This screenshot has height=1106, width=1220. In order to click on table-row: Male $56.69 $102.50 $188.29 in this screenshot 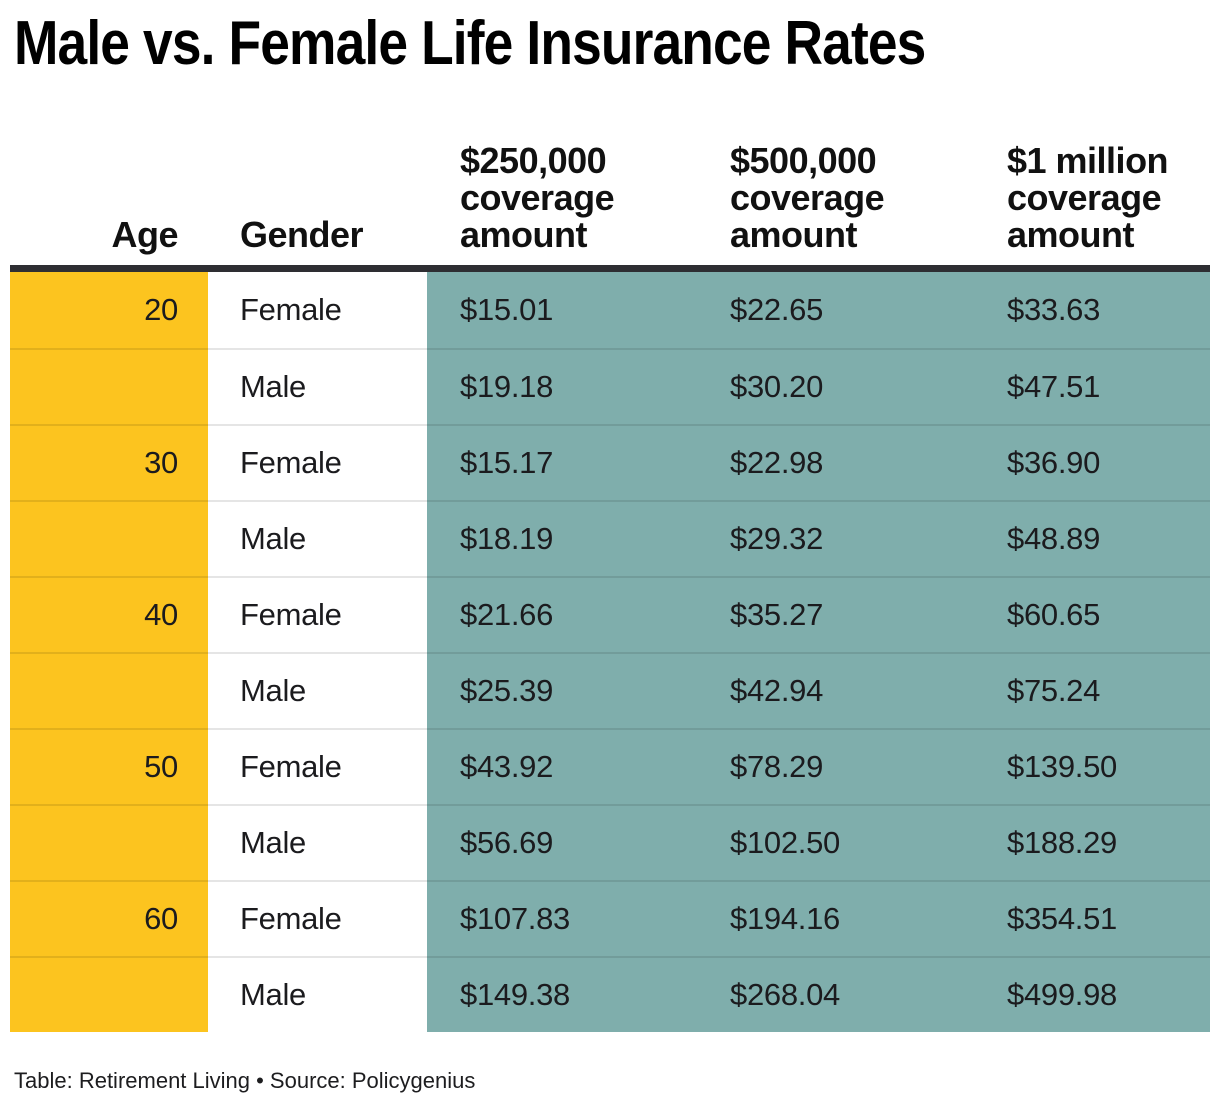, I will do `click(610, 842)`.